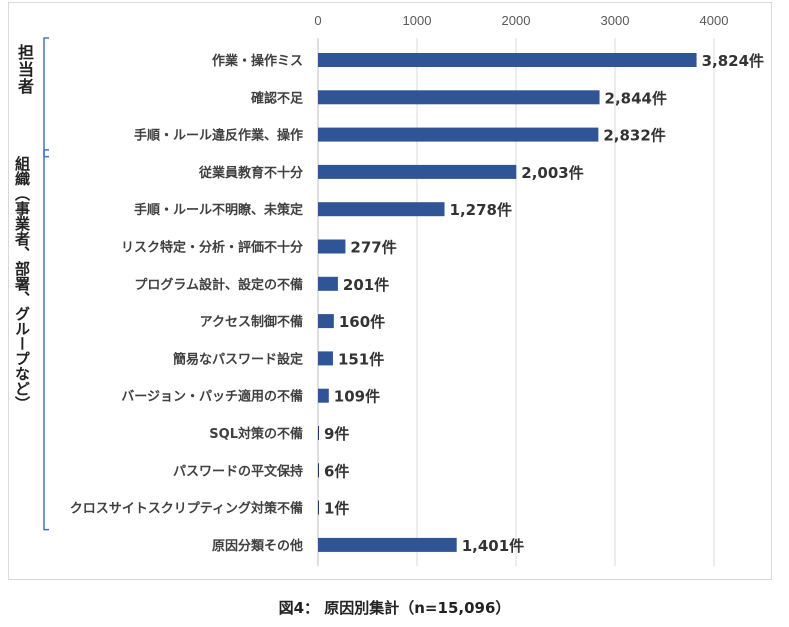 The height and width of the screenshot is (627, 789). Describe the element at coordinates (493, 546) in the screenshot. I see `data-label: 1,401件` at that location.